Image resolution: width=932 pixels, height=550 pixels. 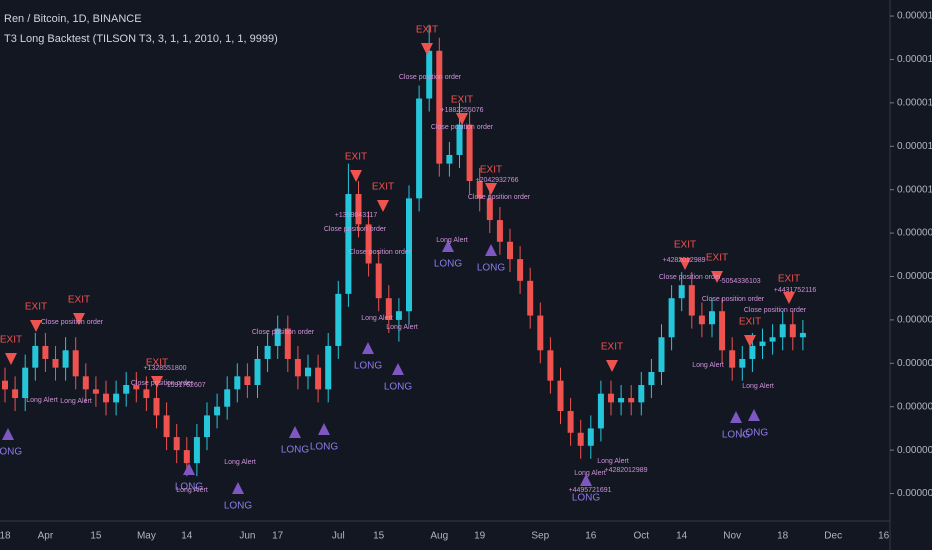 What do you see at coordinates (73, 19) in the screenshot?
I see `chart-title: Ren / Bitcoin, 1D, BINANCE` at bounding box center [73, 19].